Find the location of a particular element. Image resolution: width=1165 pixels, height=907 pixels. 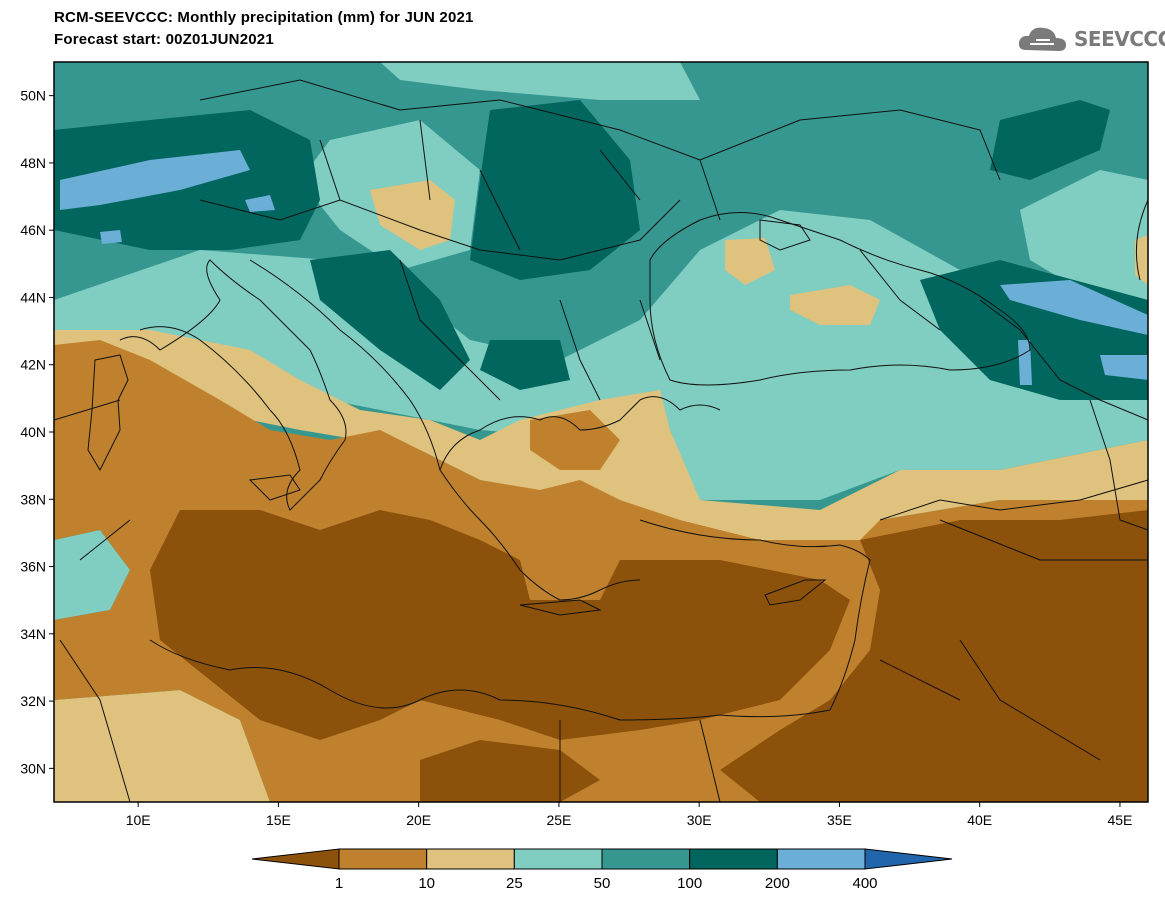

lat-tick-label: 44N is located at coordinates (33, 297).